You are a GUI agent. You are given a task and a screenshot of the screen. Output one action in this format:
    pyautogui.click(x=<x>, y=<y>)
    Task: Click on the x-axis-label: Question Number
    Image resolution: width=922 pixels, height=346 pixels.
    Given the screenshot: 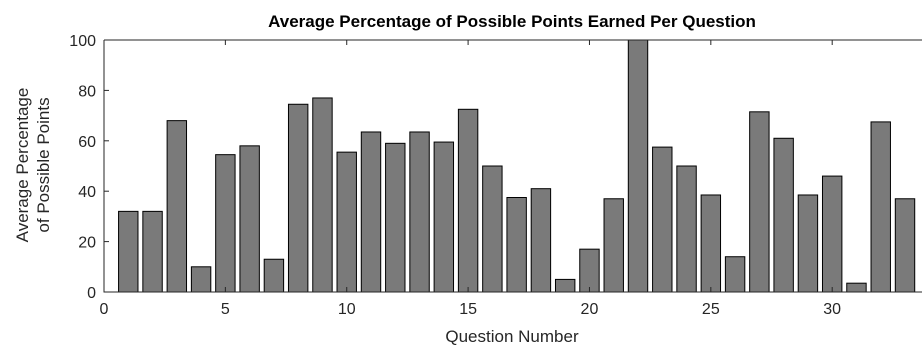 What is the action you would take?
    pyautogui.click(x=512, y=336)
    